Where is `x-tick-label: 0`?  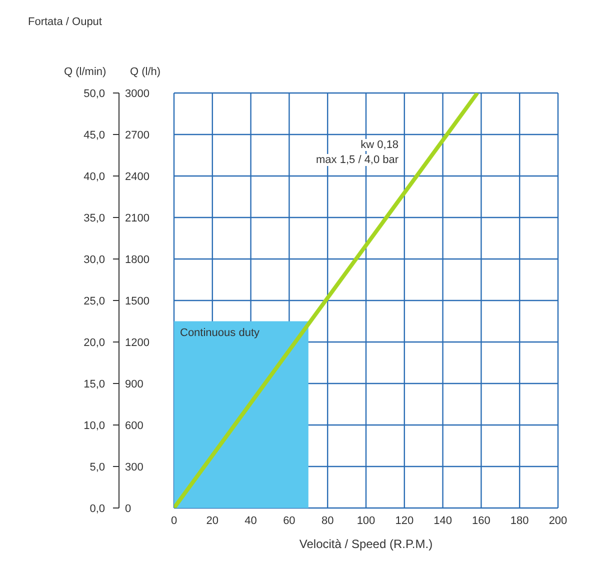 x-tick-label: 0 is located at coordinates (174, 520).